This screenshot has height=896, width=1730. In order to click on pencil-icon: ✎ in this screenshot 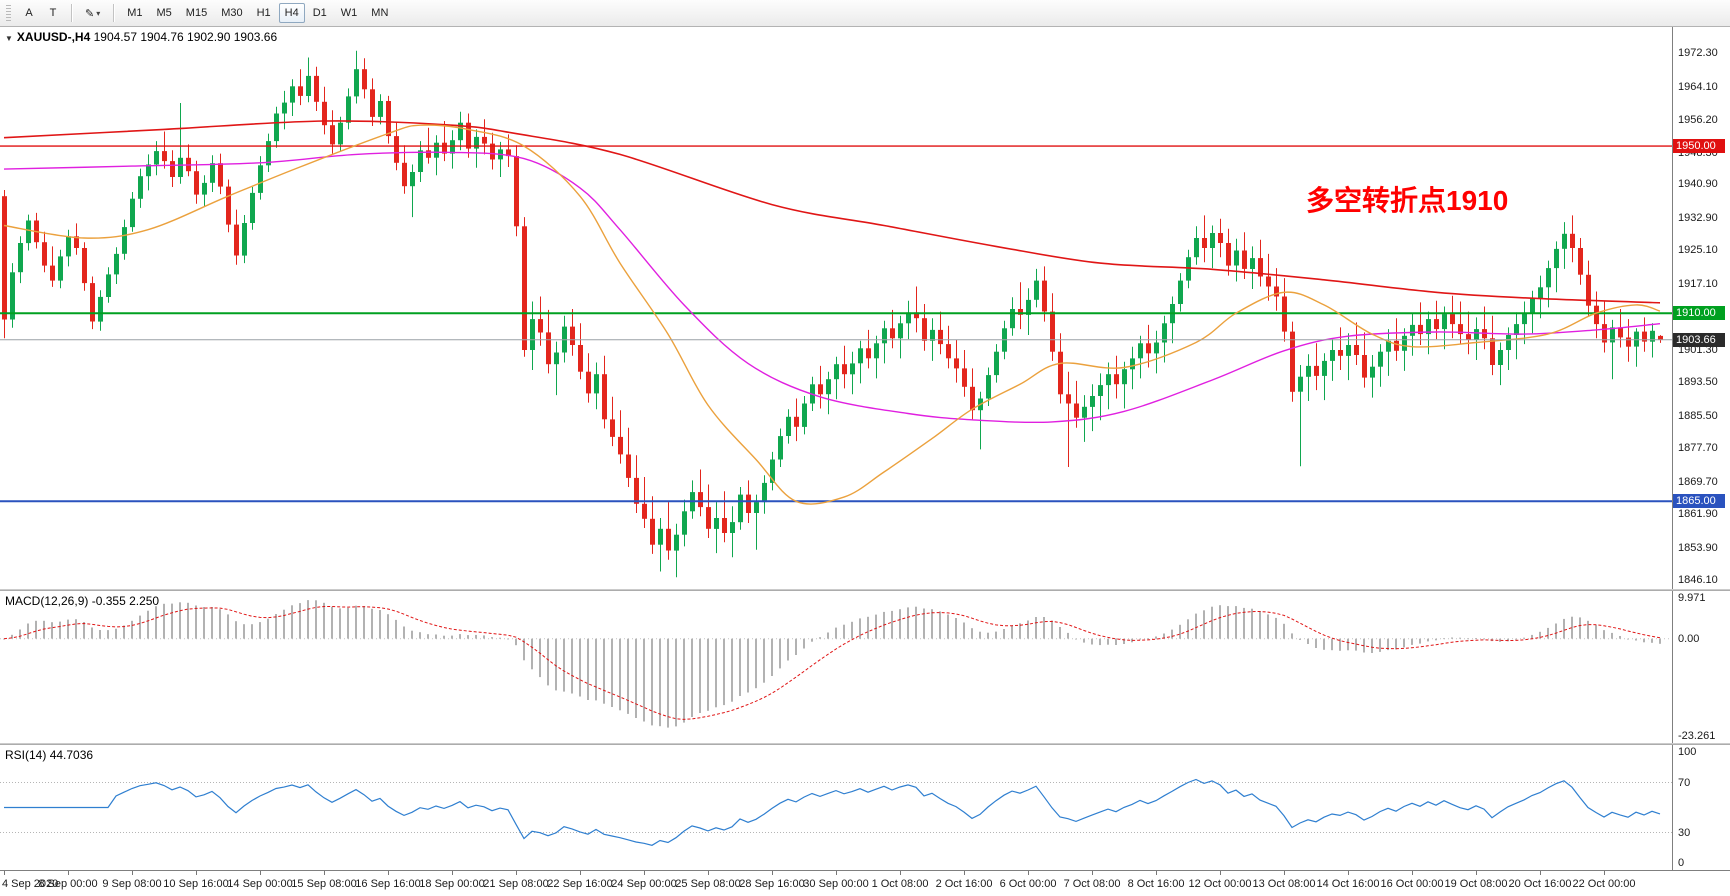, I will do `click(90, 13)`.